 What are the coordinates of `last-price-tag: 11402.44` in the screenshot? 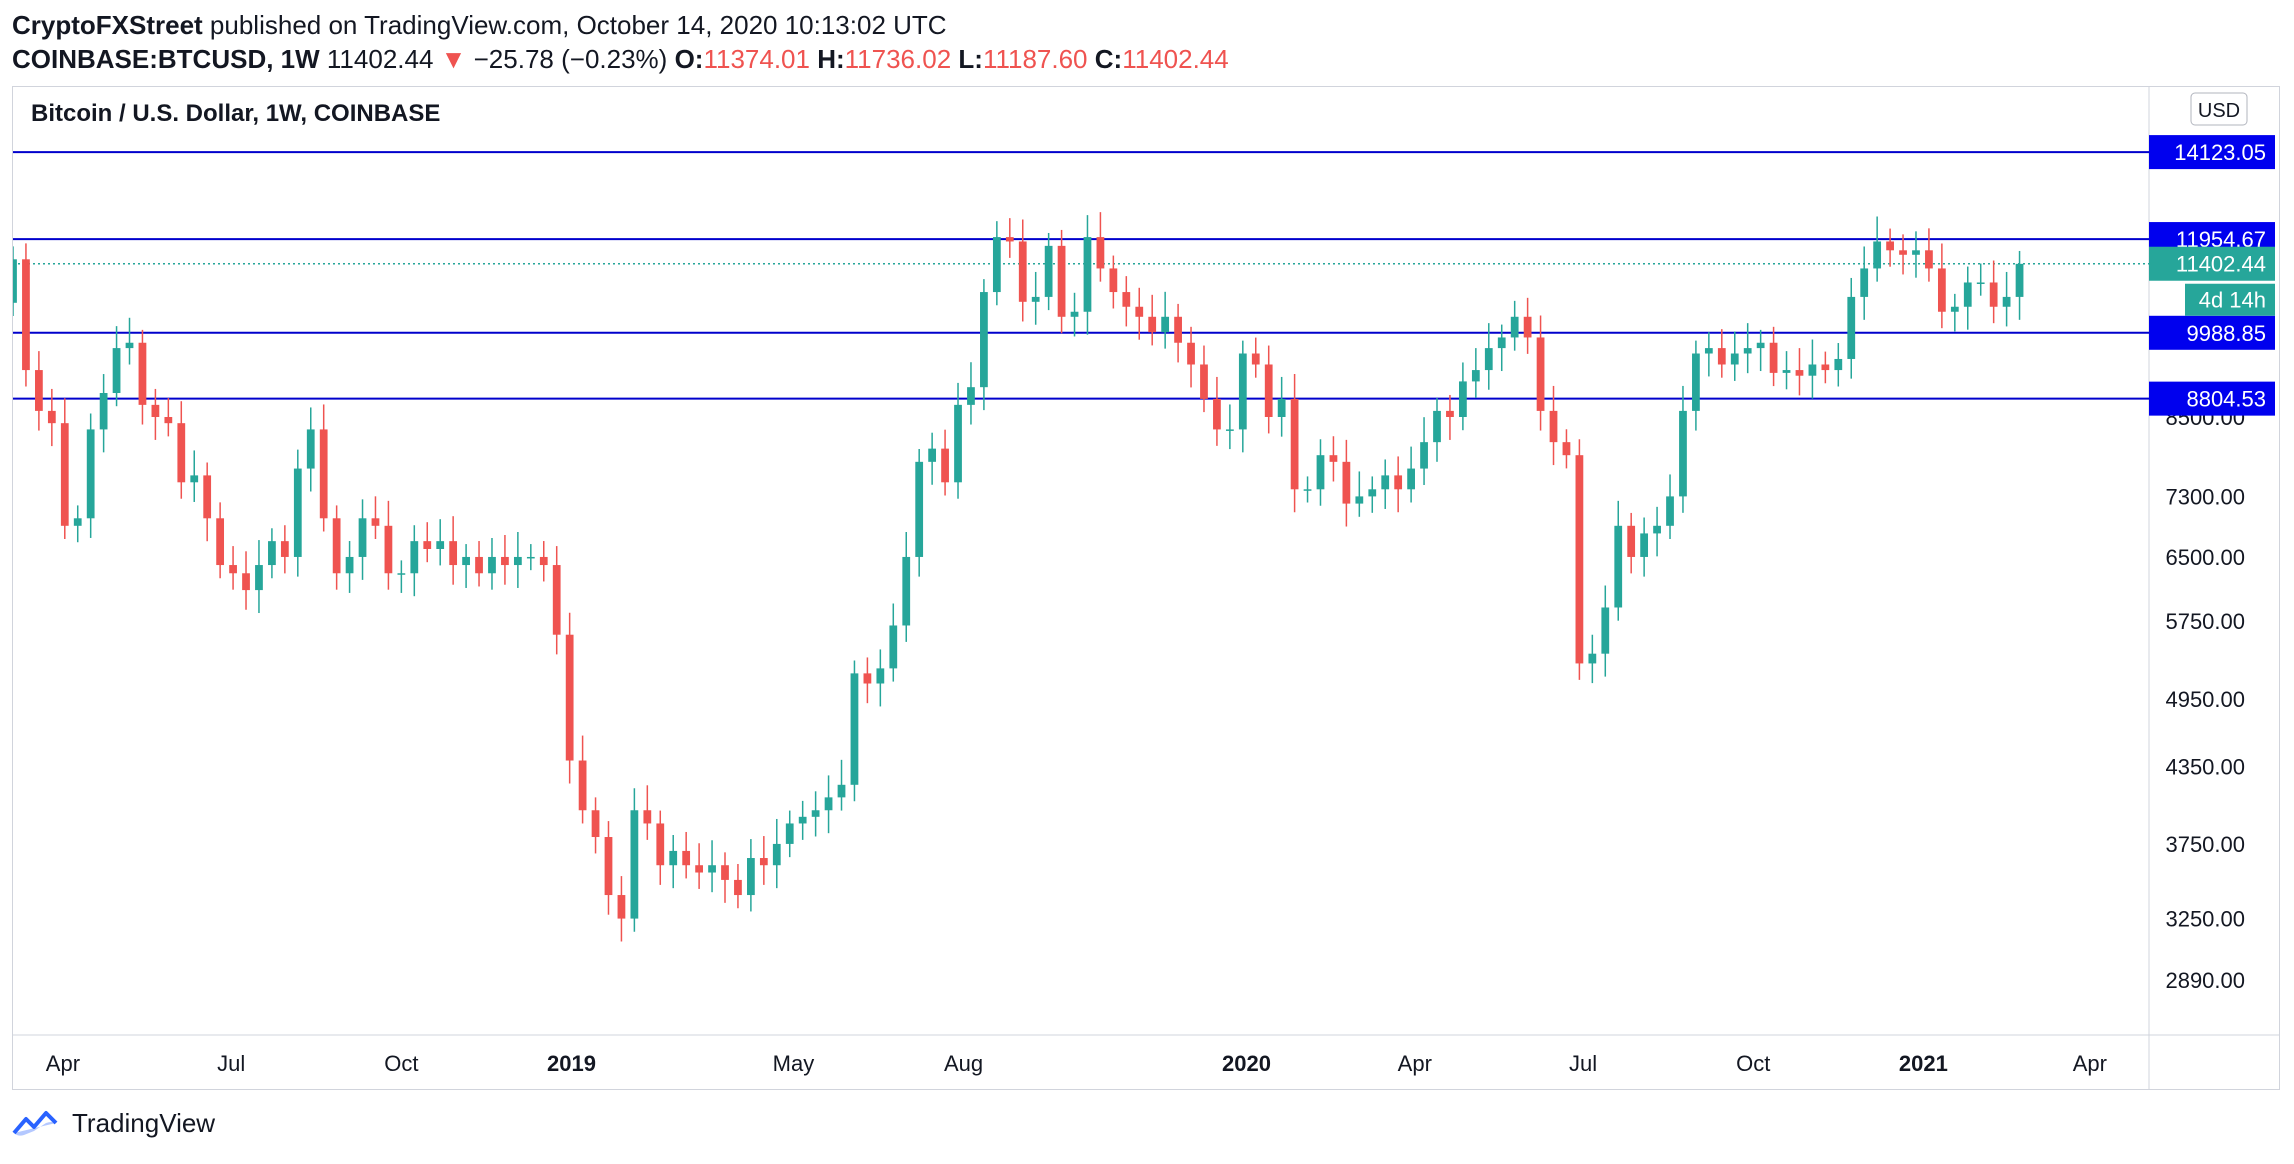 It's located at (2221, 264).